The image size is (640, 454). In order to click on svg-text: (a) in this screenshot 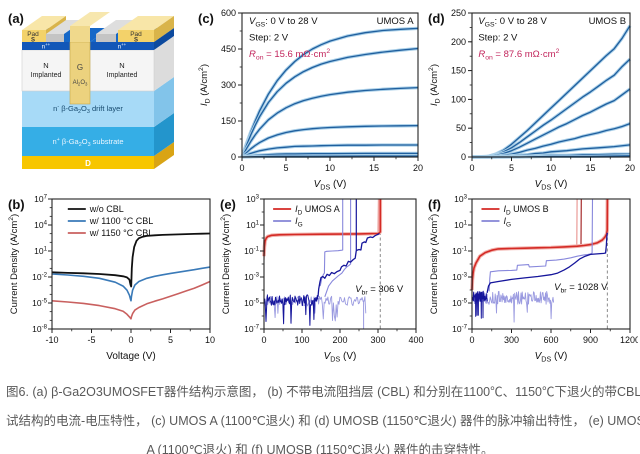, I will do `click(16, 18)`.